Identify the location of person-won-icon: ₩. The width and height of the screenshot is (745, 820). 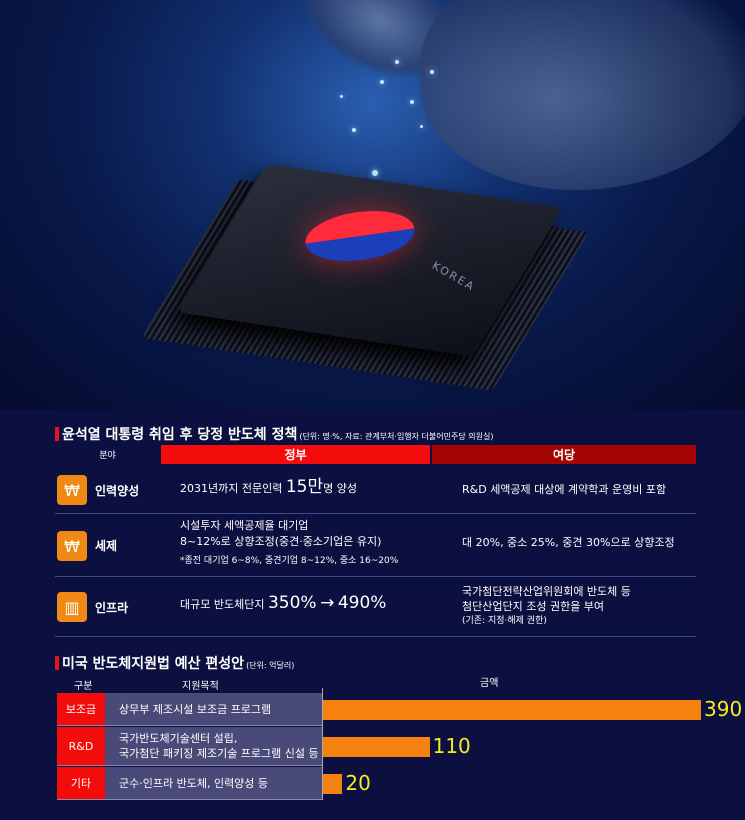
(72, 490).